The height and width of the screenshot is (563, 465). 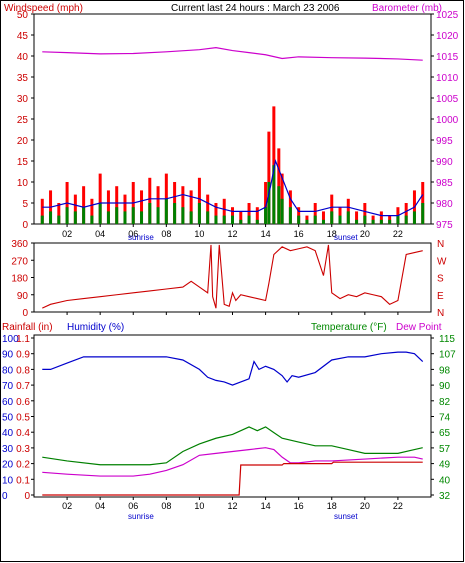 What do you see at coordinates (23, 370) in the screenshot?
I see `rain-ytick-label: 0.8` at bounding box center [23, 370].